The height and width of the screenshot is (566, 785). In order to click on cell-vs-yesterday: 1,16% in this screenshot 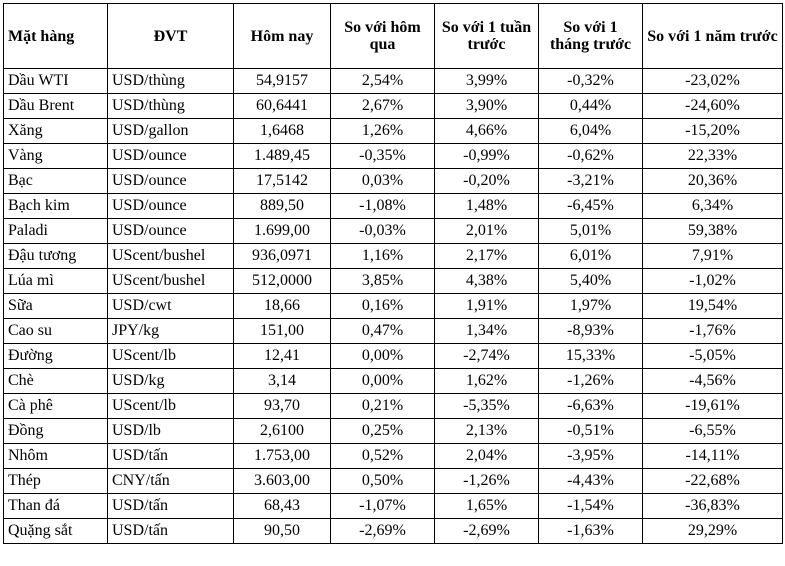, I will do `click(382, 256)`.